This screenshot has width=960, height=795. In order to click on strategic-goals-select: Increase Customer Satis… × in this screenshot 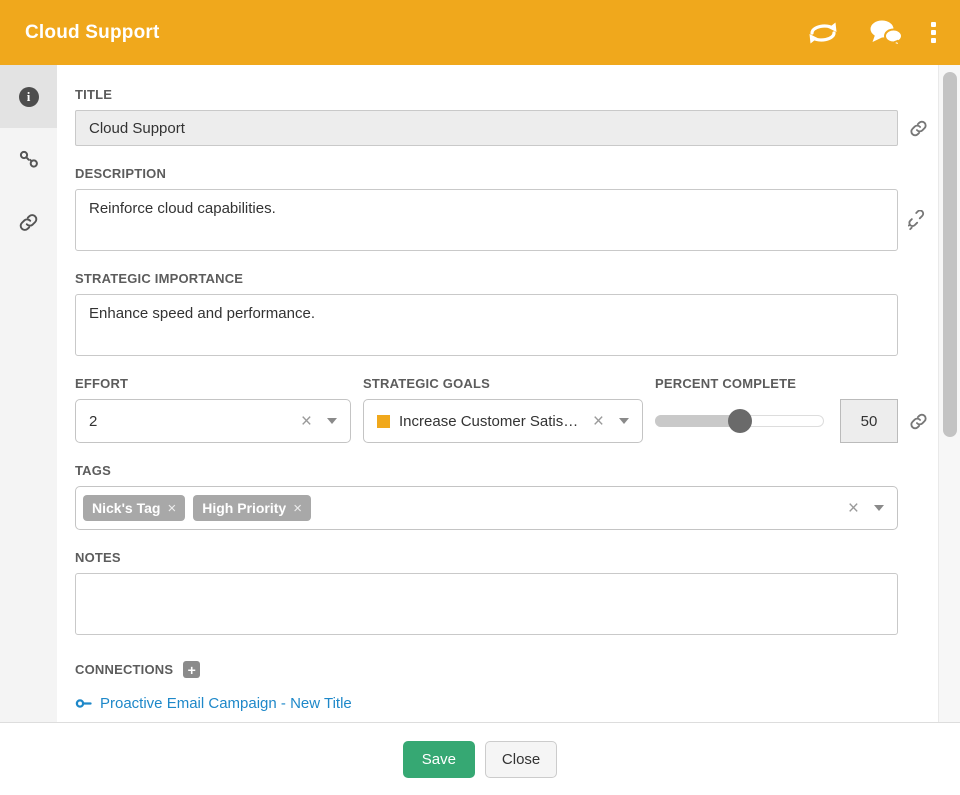, I will do `click(503, 421)`.